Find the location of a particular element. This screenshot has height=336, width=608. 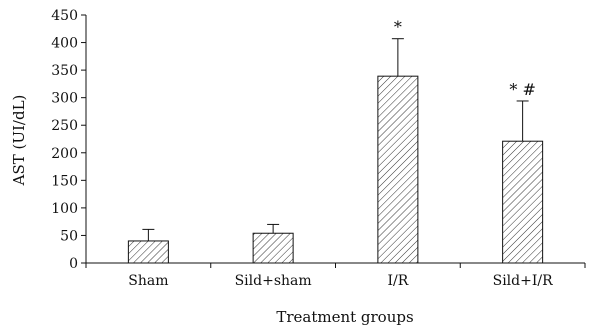

y-tick-label: 200 is located at coordinates (64, 154).